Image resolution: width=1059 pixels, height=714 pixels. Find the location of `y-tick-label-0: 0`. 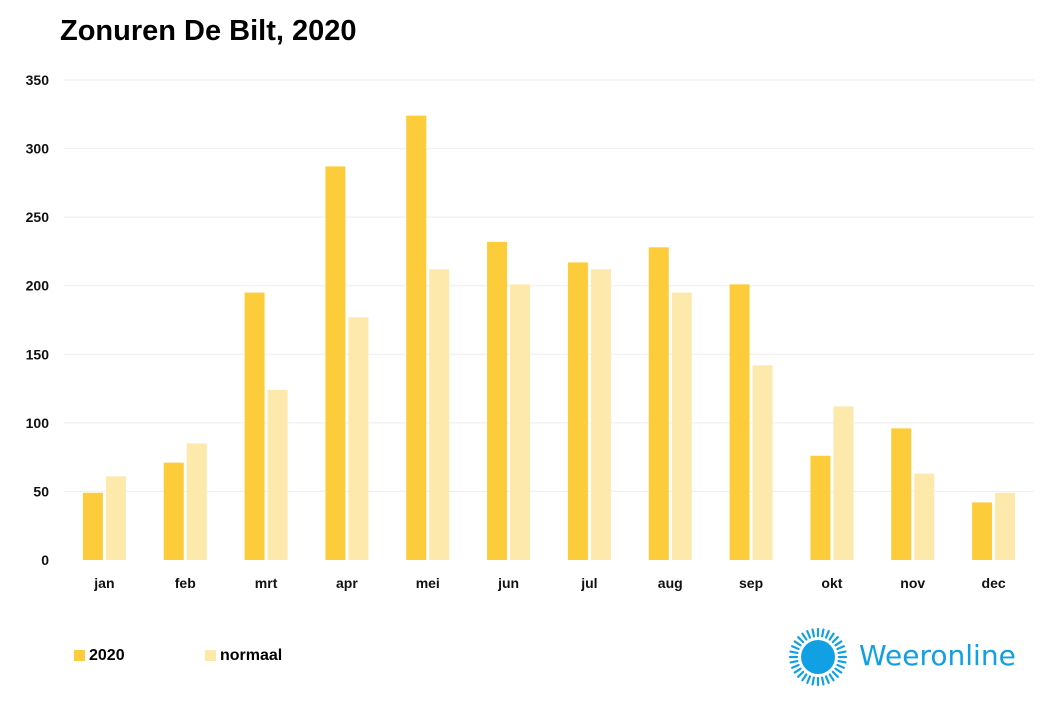

y-tick-label-0: 0 is located at coordinates (45, 560).